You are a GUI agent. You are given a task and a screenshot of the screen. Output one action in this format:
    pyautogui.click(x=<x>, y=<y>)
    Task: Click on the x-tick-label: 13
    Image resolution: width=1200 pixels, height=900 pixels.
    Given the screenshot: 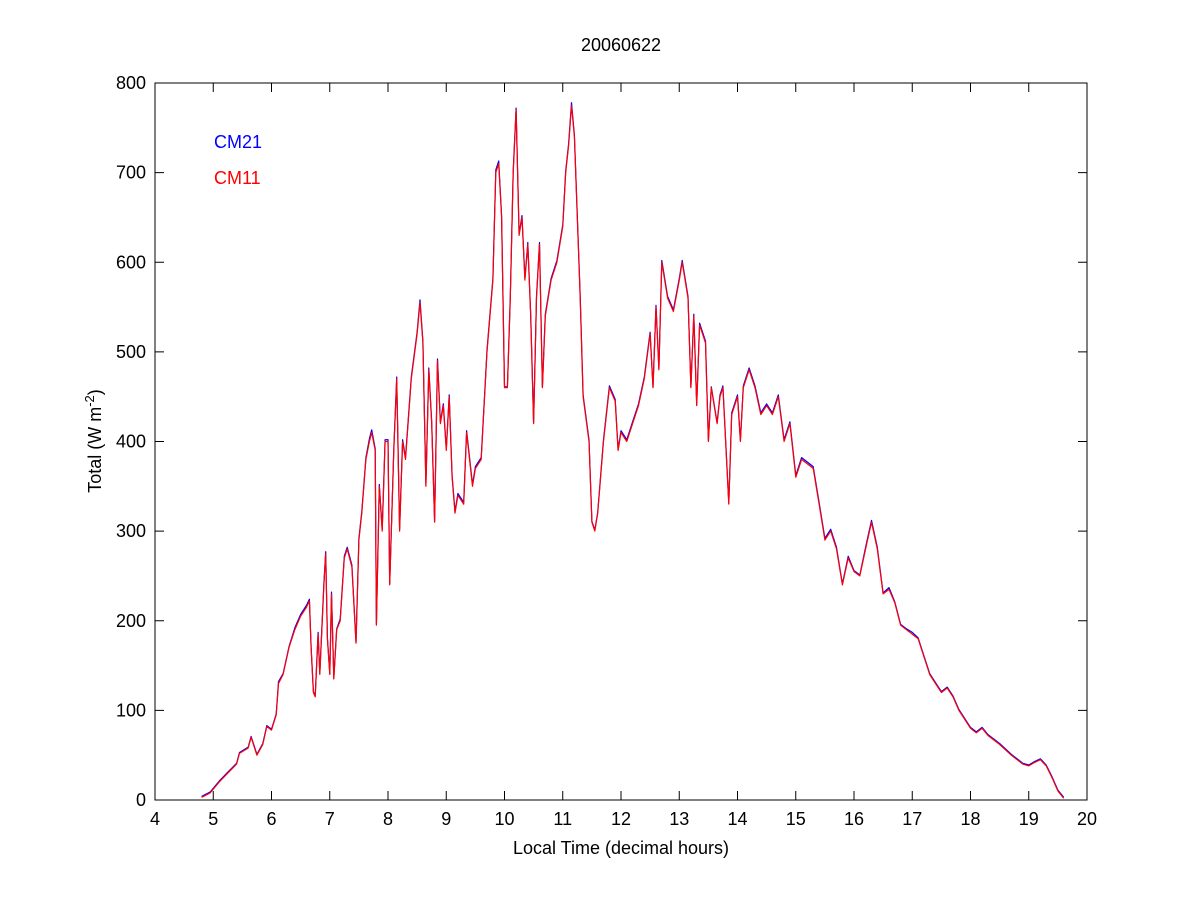 What is the action you would take?
    pyautogui.click(x=679, y=819)
    